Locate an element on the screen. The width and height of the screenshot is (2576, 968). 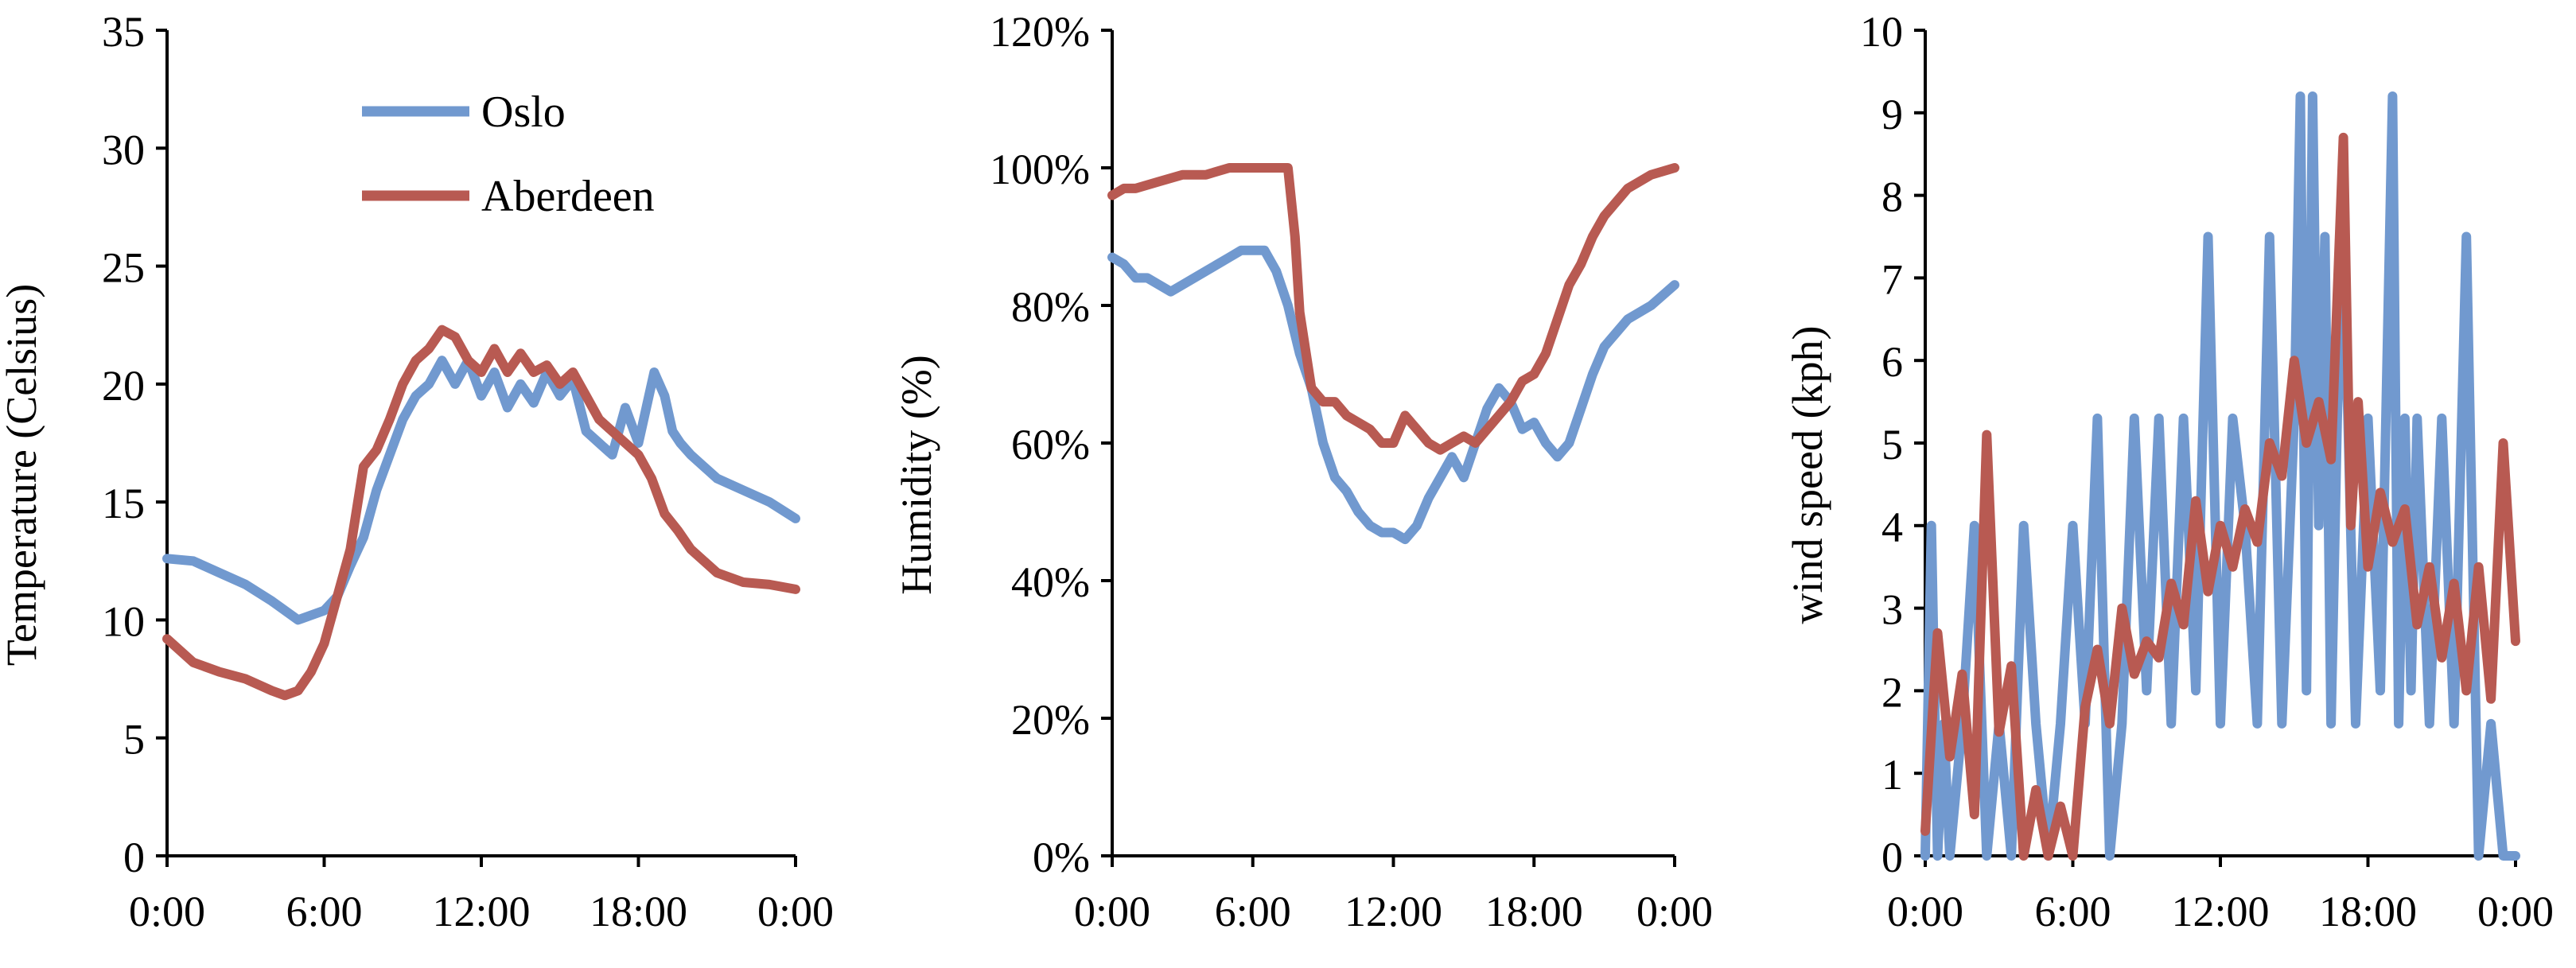
y-tick-label: 60% is located at coordinates (1051, 445).